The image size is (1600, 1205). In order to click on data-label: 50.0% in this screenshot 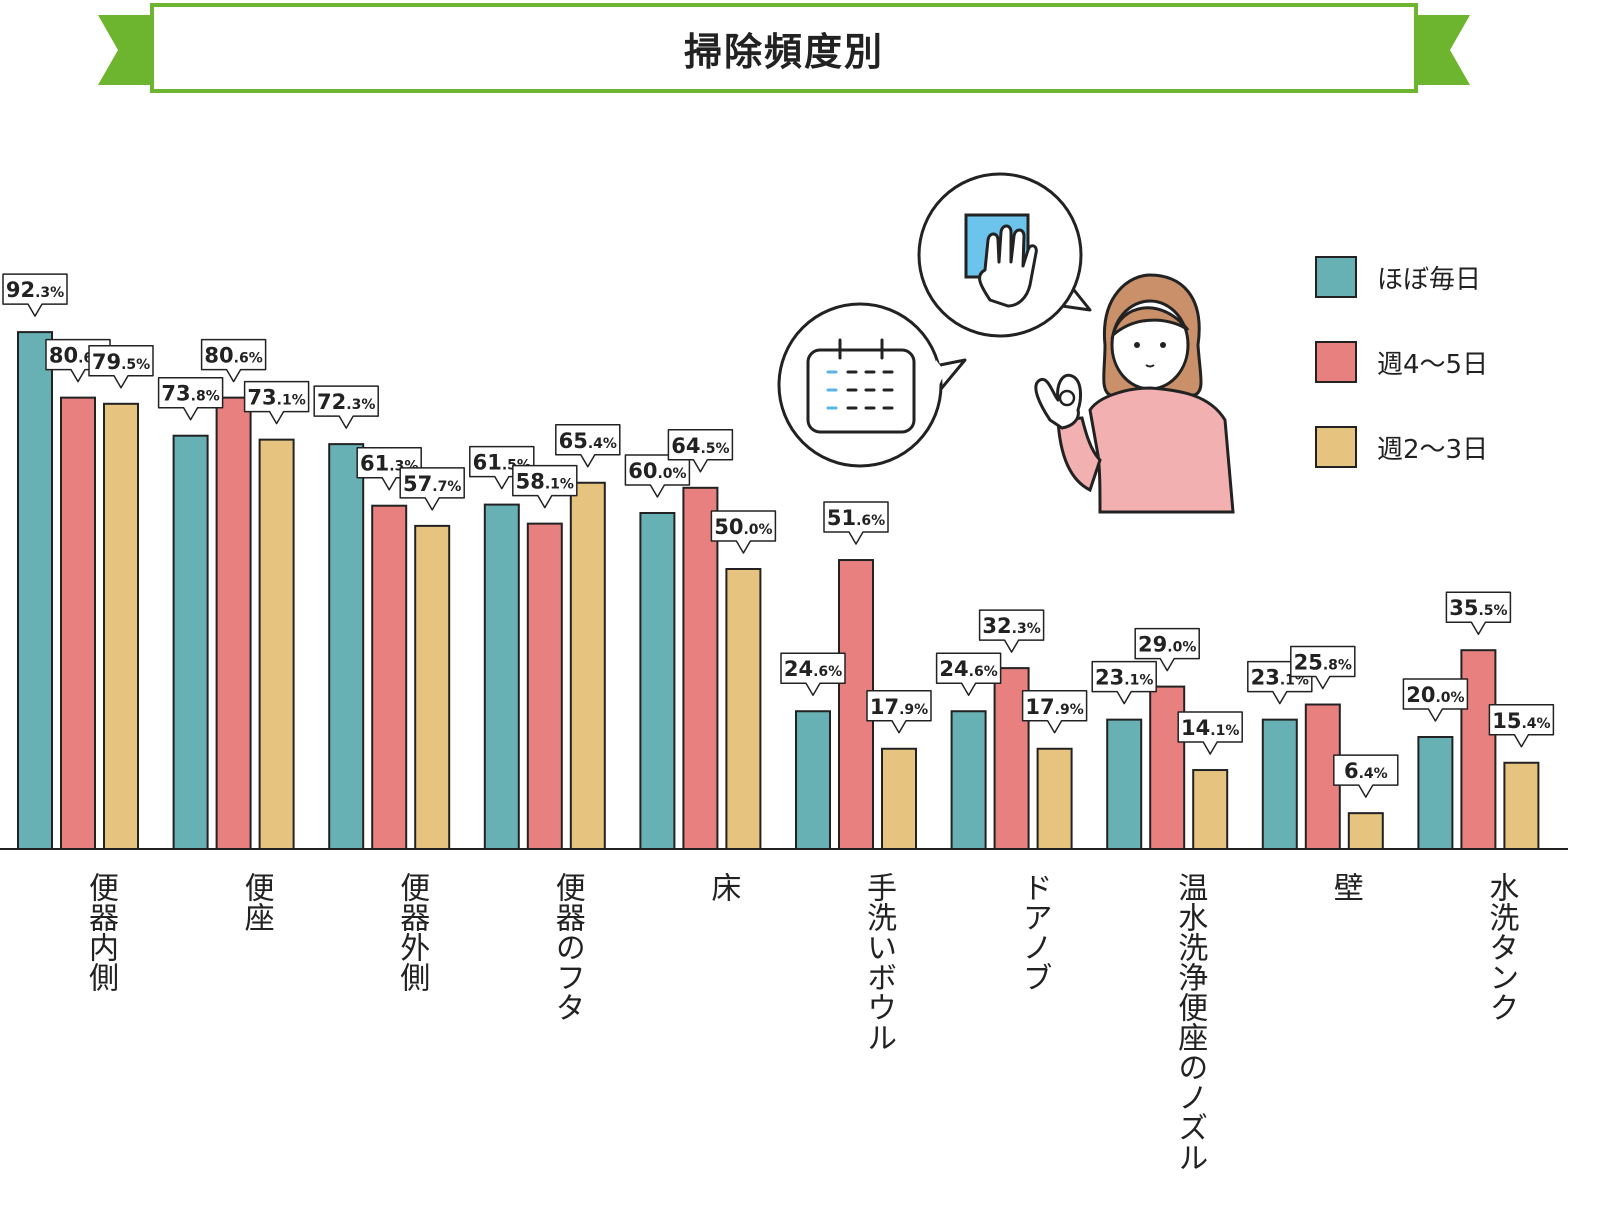, I will do `click(743, 532)`.